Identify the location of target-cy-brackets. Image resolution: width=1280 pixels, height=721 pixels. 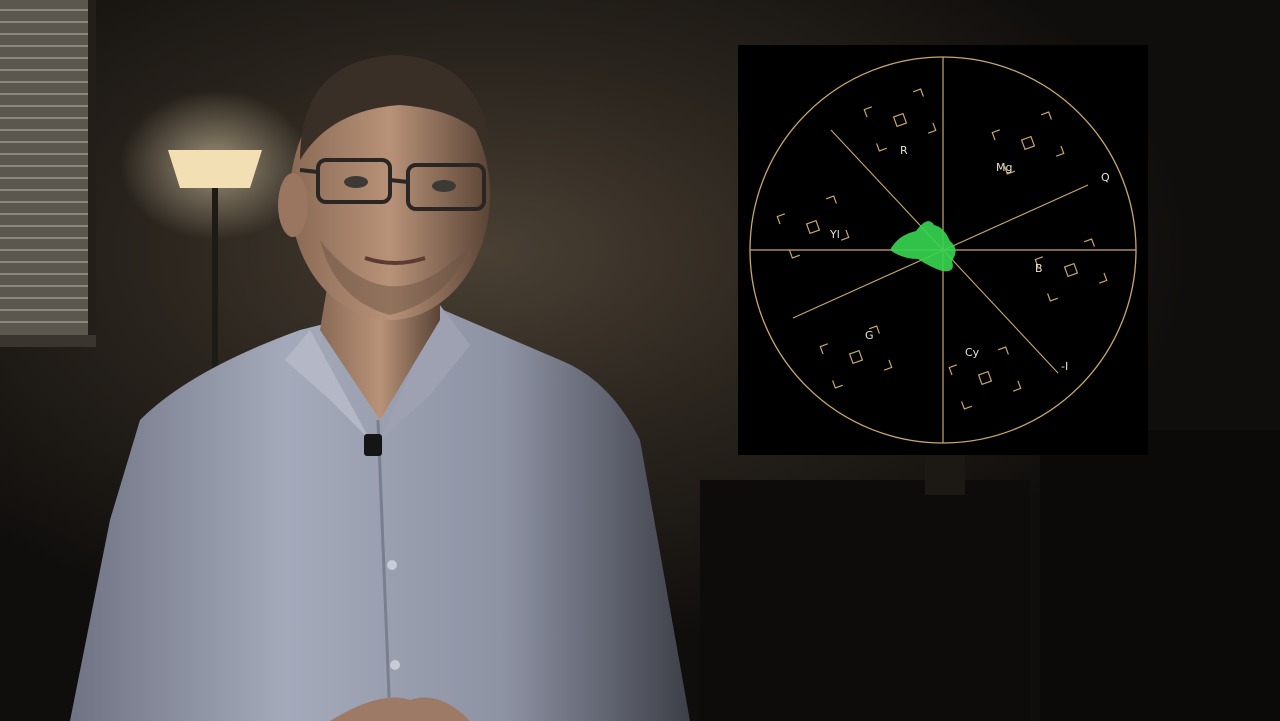
(985, 378).